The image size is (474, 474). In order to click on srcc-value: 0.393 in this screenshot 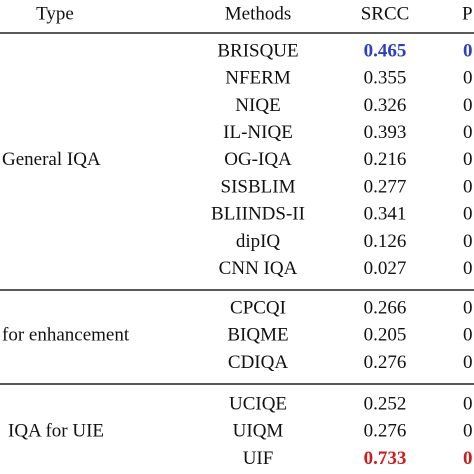, I will do `click(385, 132)`.